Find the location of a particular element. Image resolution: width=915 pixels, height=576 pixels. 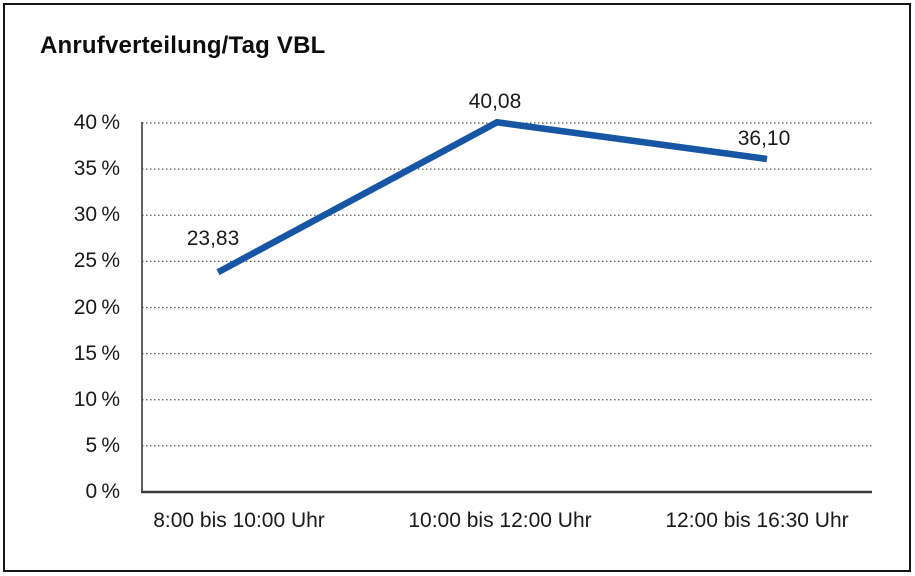

y-tick-label: 25 % is located at coordinates (96, 261).